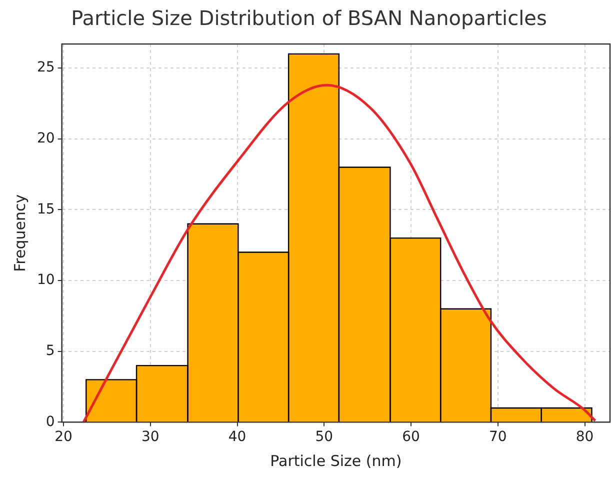  I want to click on chart-title: Particle Size Distribution of BSAN Nanoparticles, so click(309, 18).